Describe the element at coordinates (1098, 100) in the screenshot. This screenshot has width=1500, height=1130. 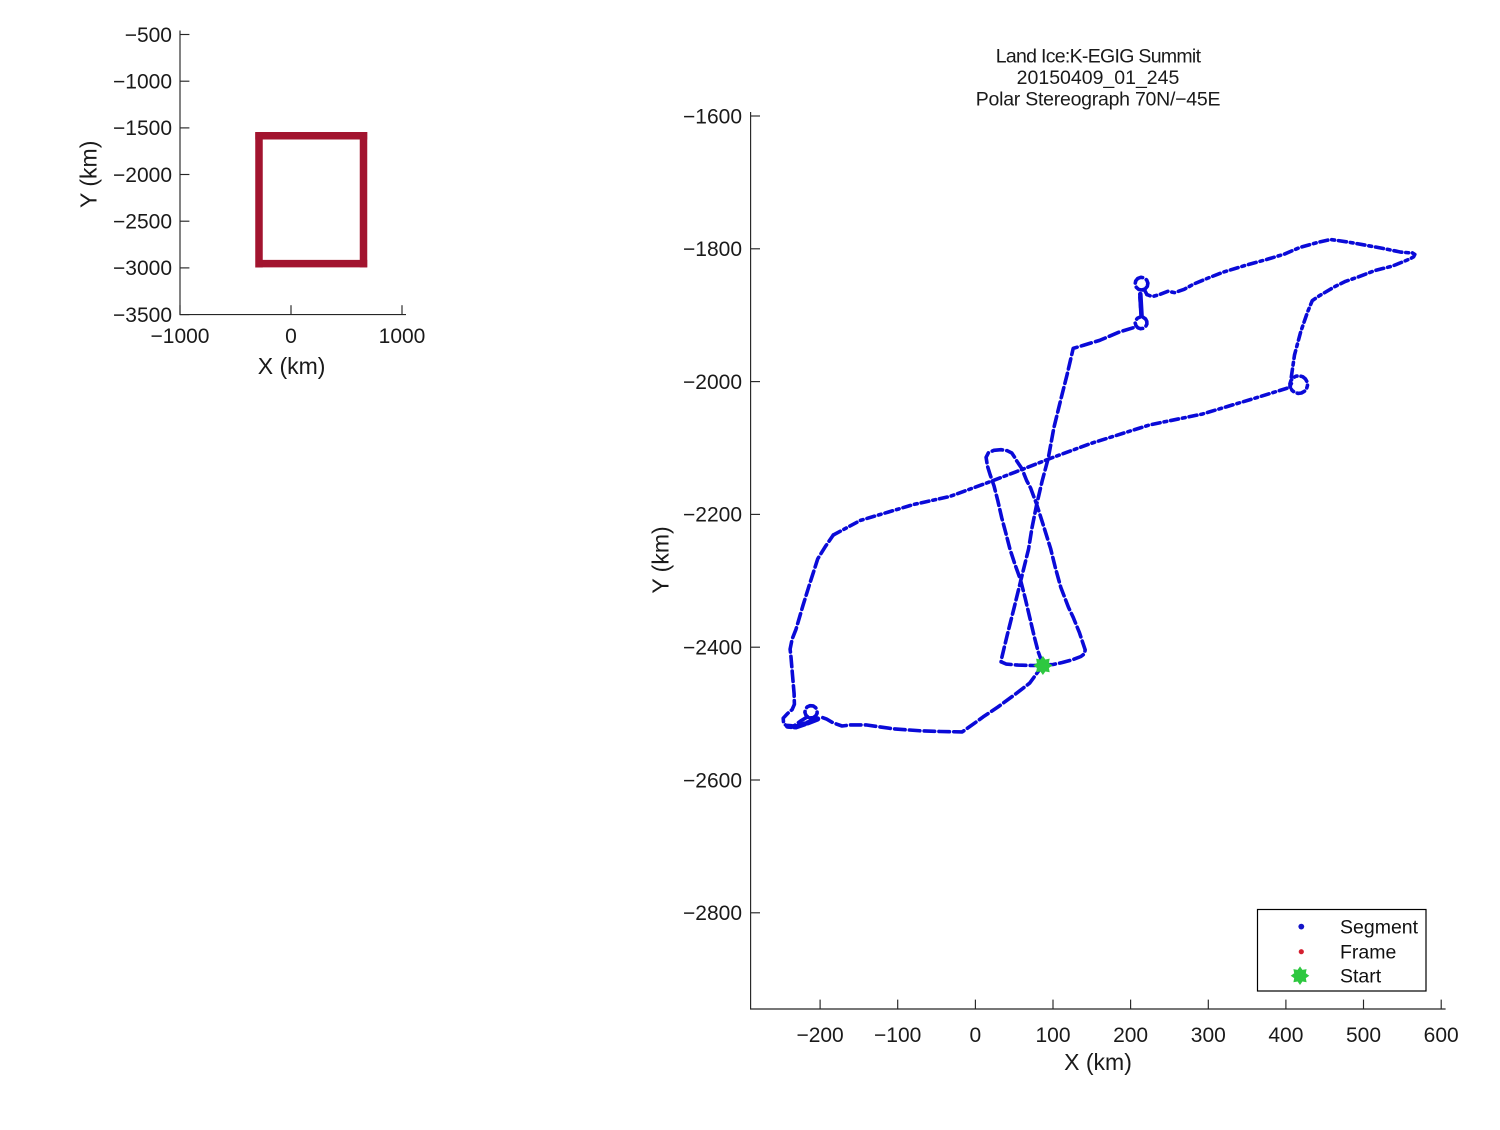
I see `svg-text: Polar Stereograph 70N/−45E` at that location.